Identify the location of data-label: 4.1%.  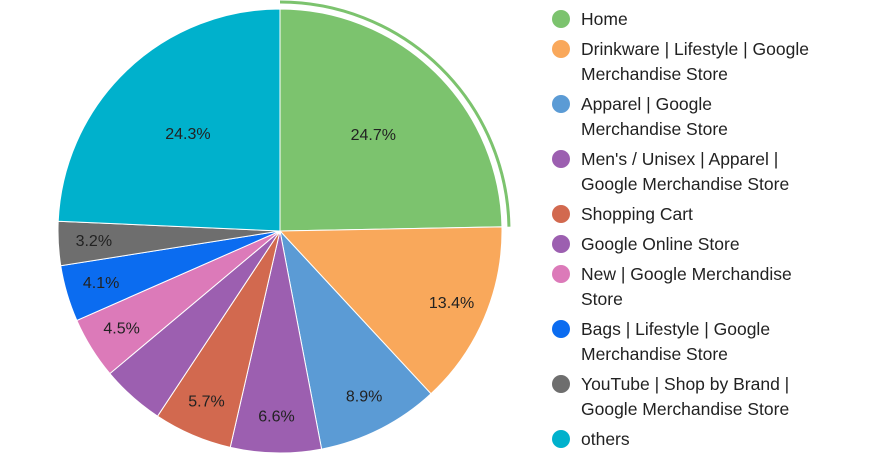
(101, 283).